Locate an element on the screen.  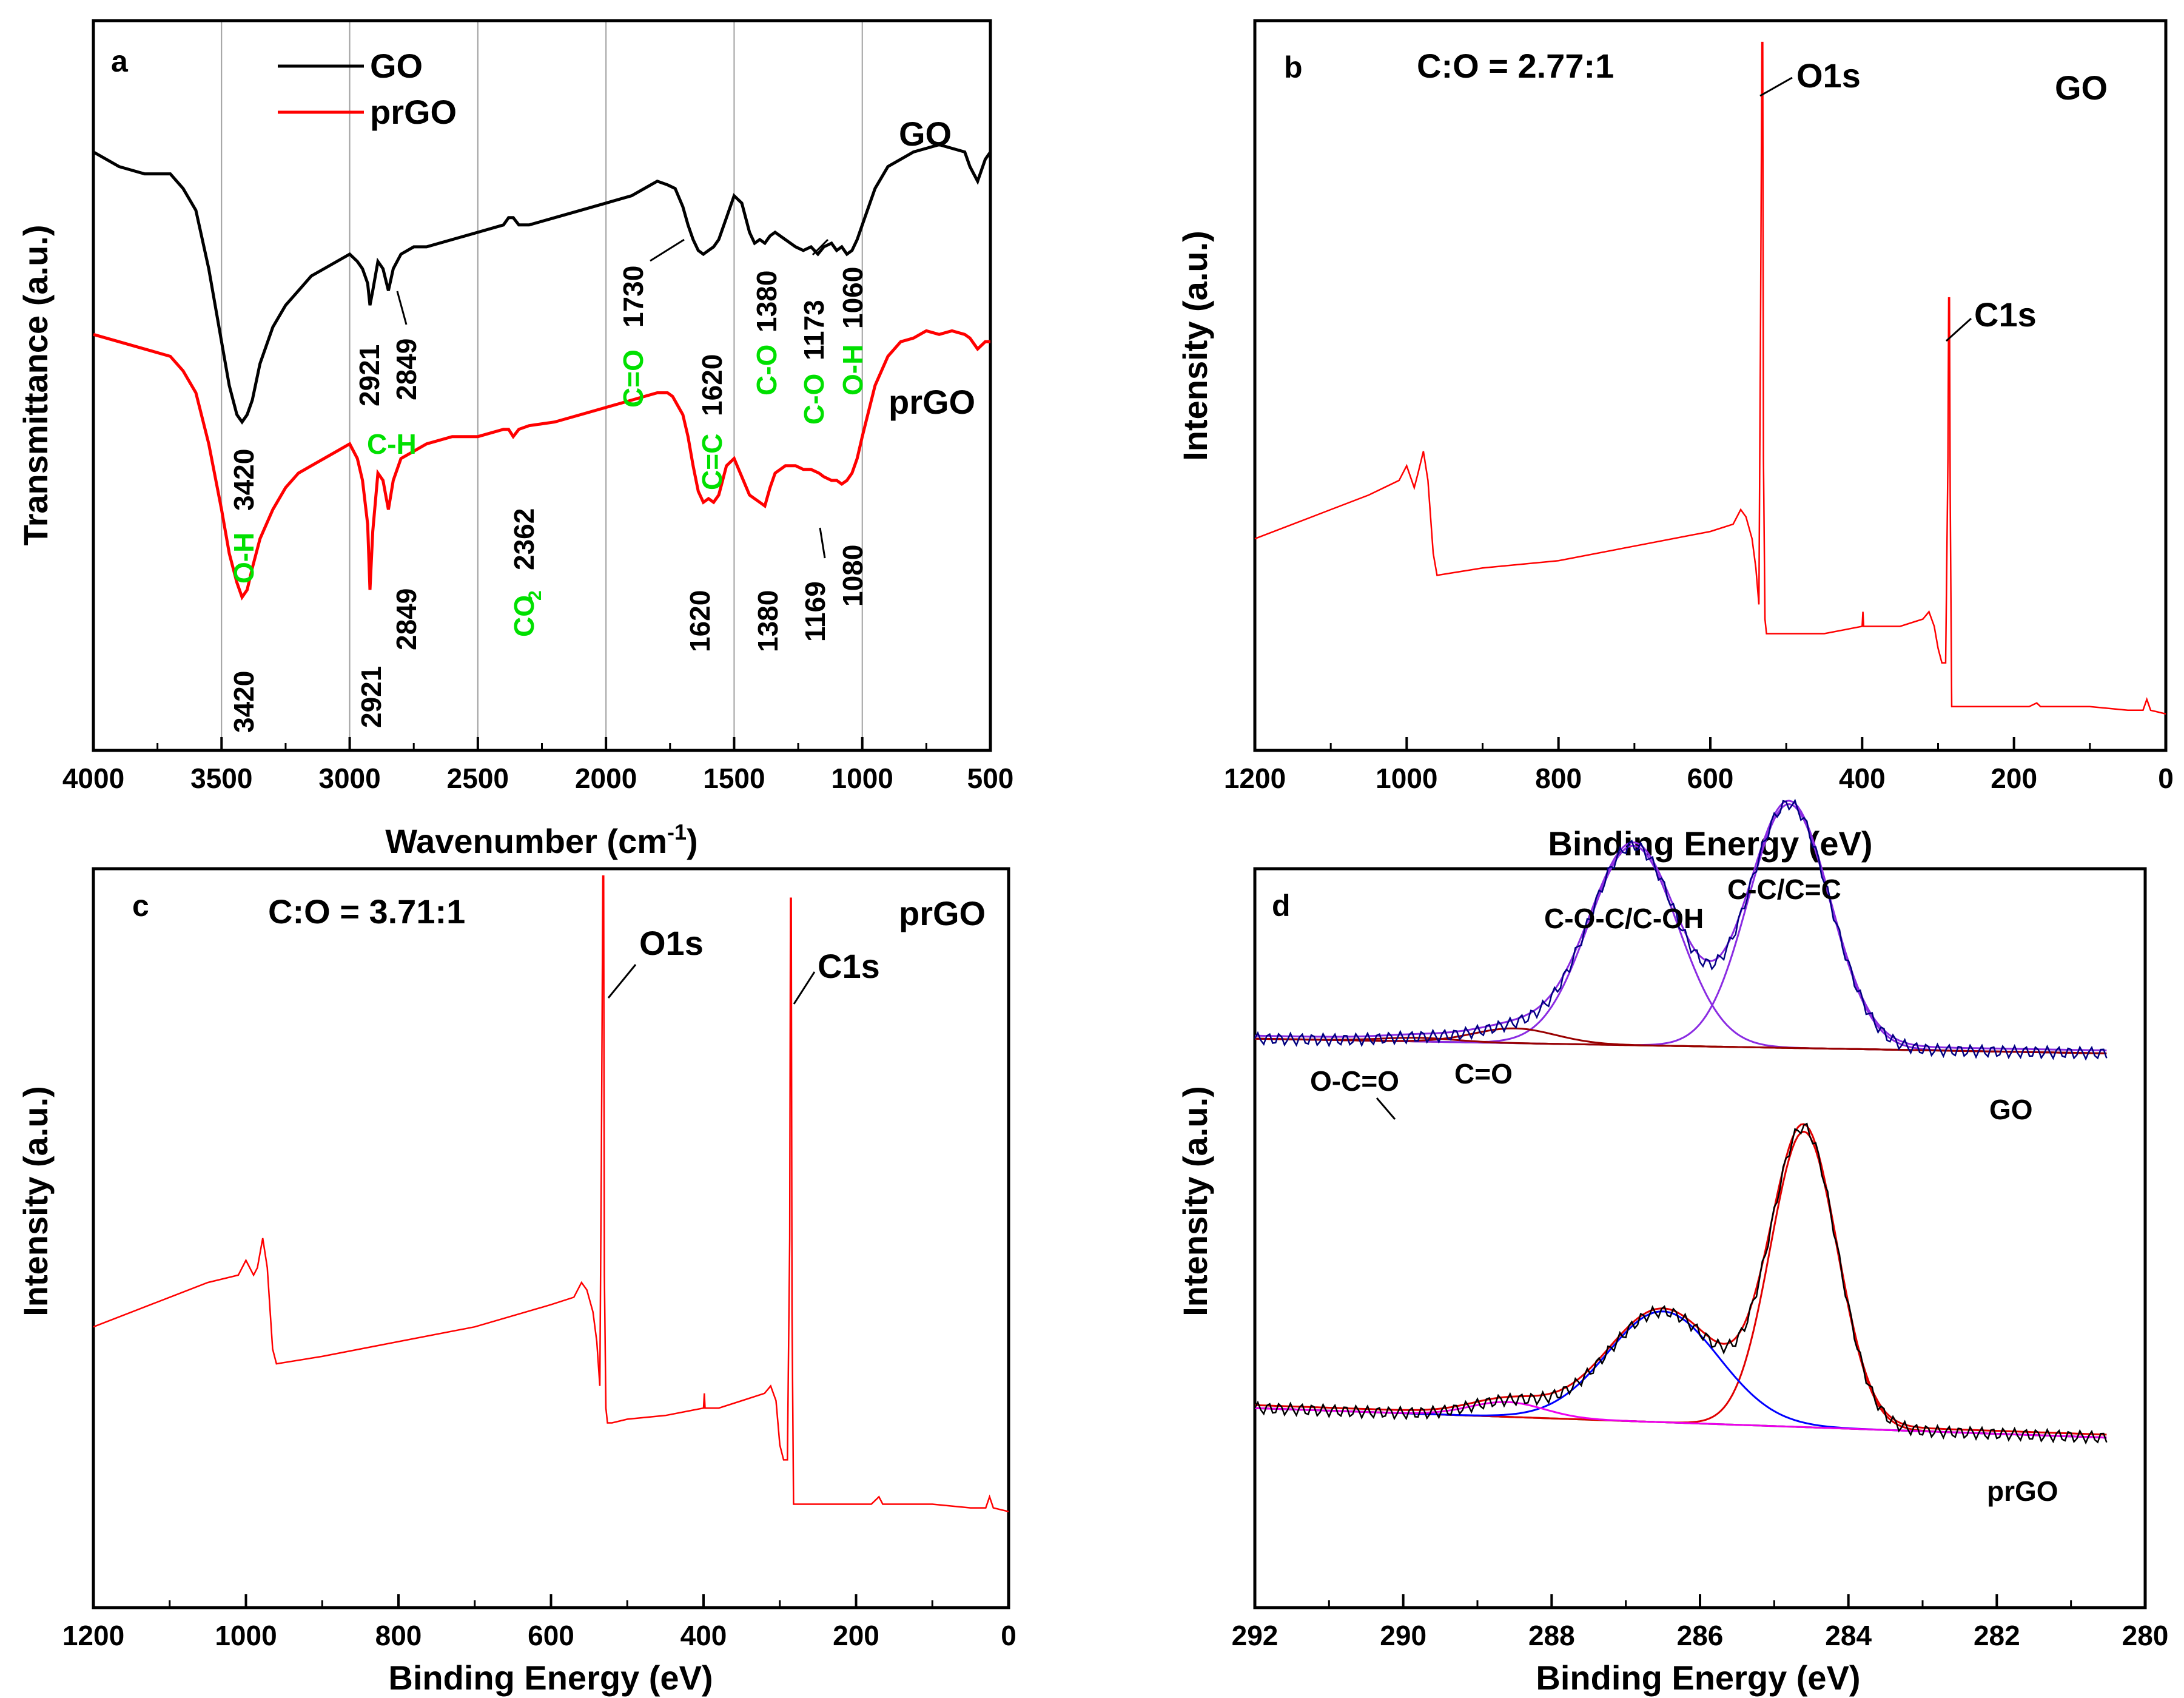
prgo-ftir-line is located at coordinates (541, 465).